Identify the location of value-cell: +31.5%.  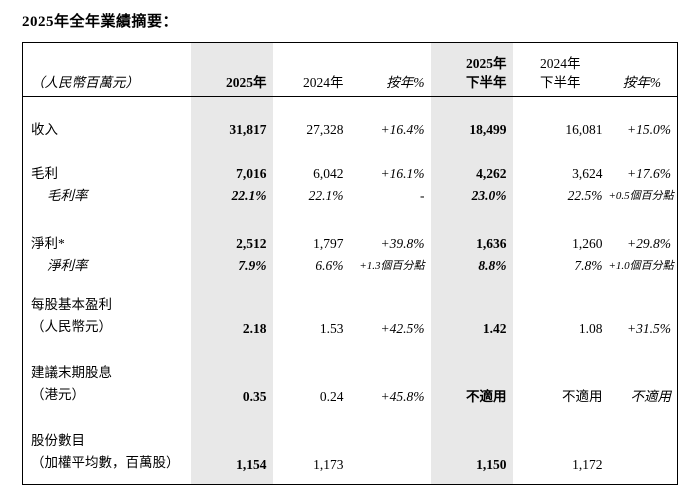
(649, 328).